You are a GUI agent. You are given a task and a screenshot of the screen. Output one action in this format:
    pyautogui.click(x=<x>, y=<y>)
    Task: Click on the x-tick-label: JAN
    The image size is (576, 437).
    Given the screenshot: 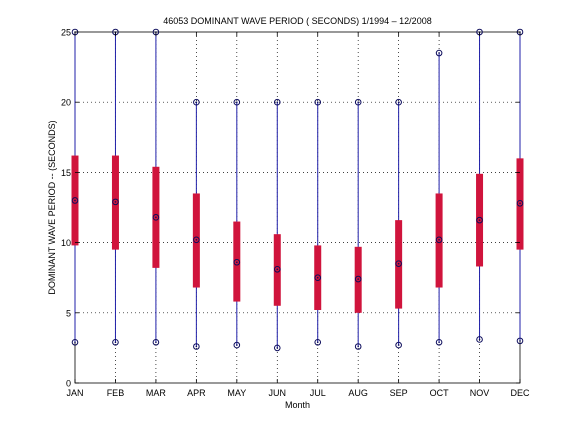 What is the action you would take?
    pyautogui.click(x=74, y=393)
    